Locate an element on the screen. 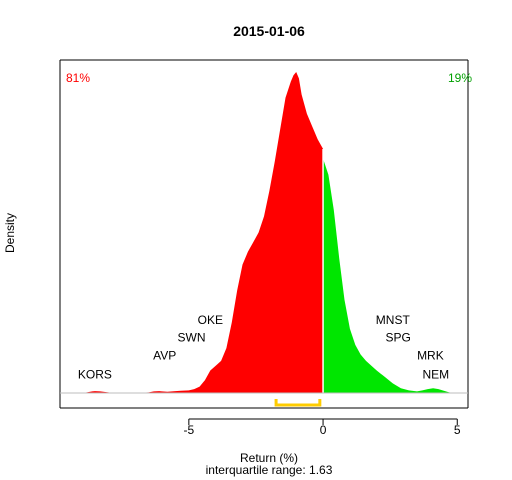 The image size is (512, 480). stock-label-kors: KORS is located at coordinates (95, 375).